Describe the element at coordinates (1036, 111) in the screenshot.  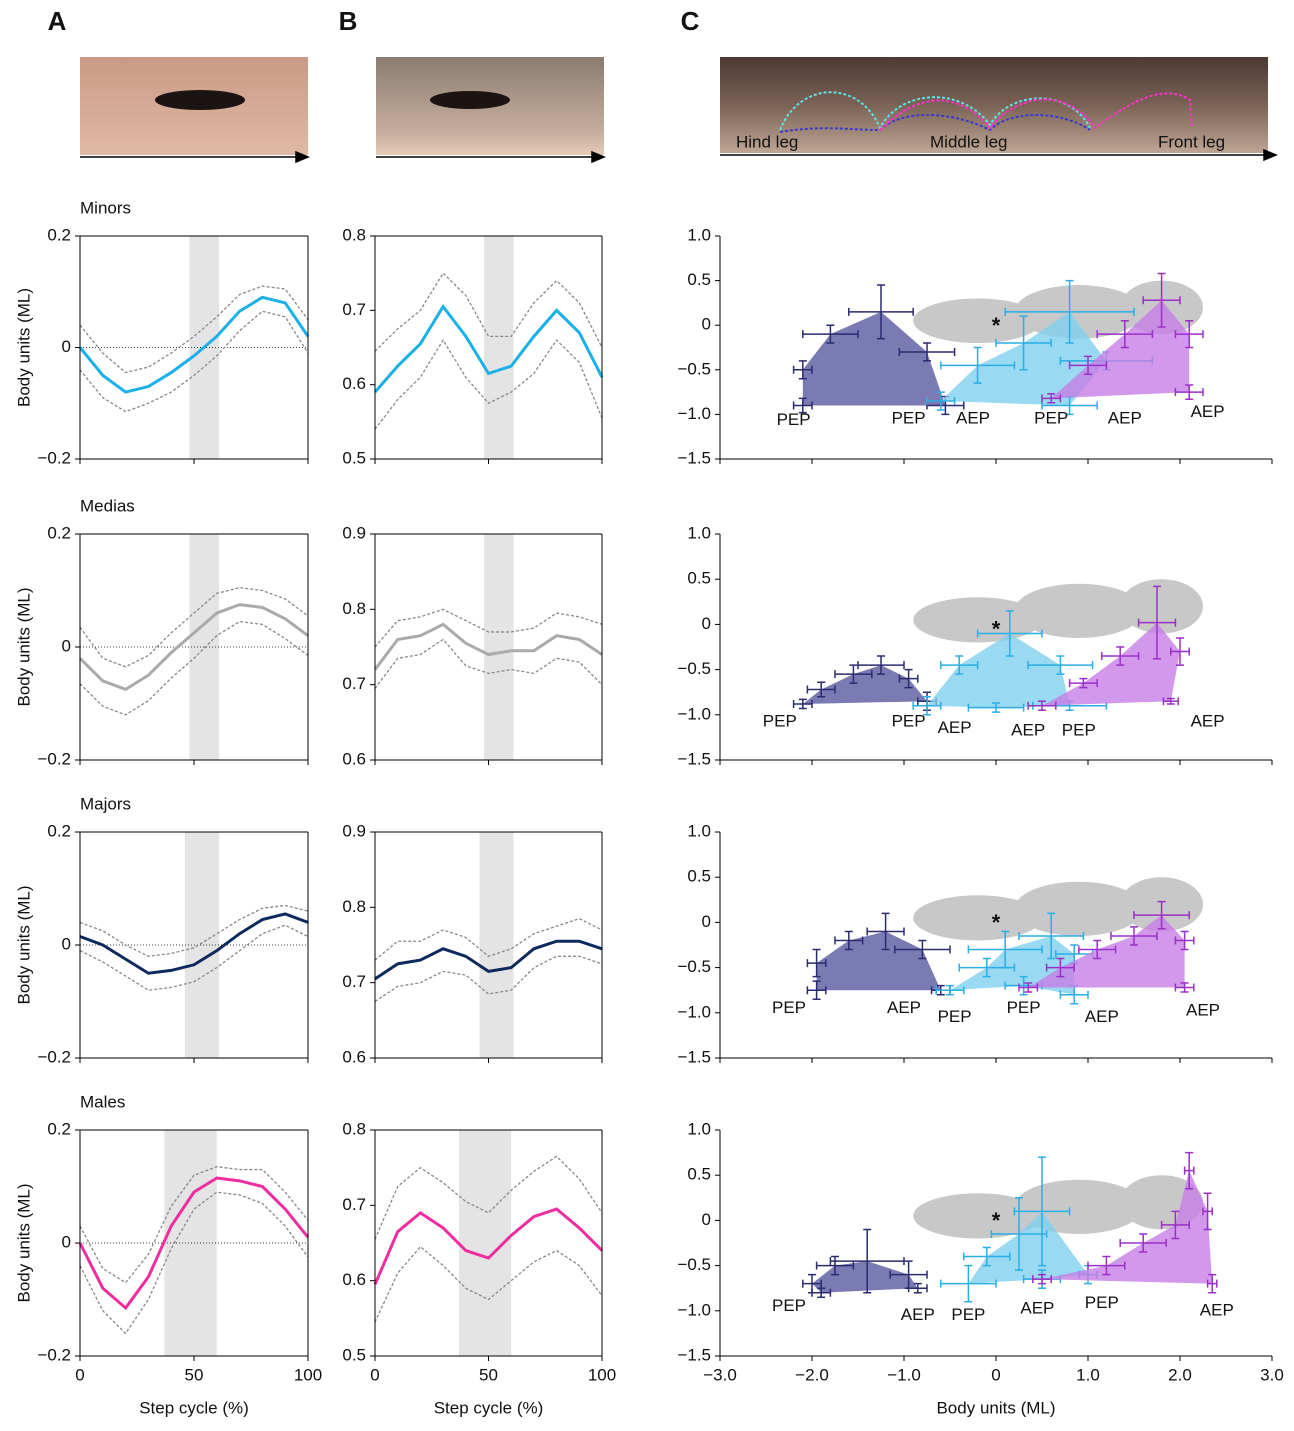
I see `track-front` at that location.